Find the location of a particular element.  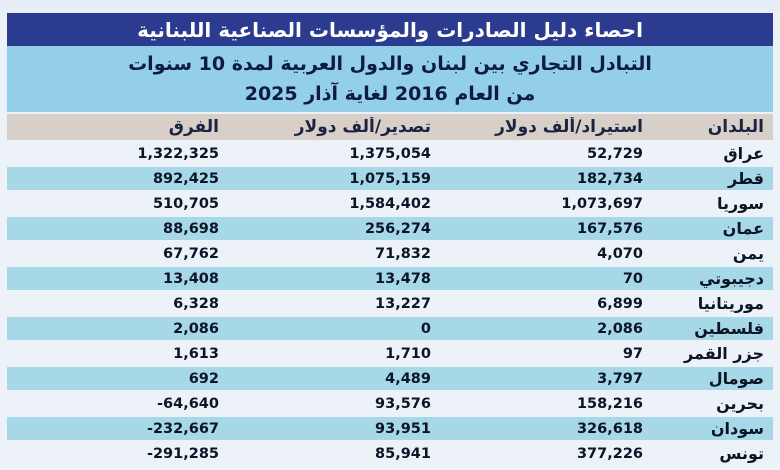

country-cell: فلسطين is located at coordinates (729, 328).